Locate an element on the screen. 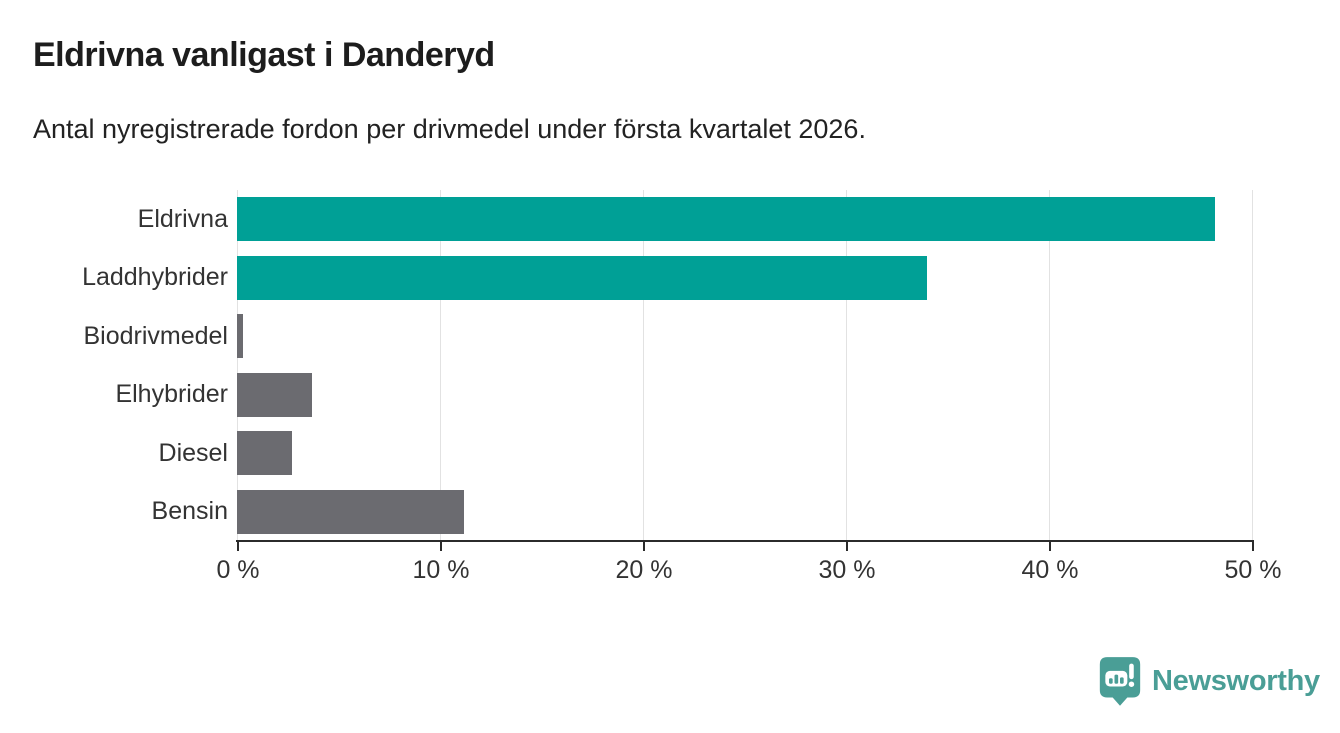 Image resolution: width=1340 pixels, height=733 pixels. bar-bensin is located at coordinates (351, 511).